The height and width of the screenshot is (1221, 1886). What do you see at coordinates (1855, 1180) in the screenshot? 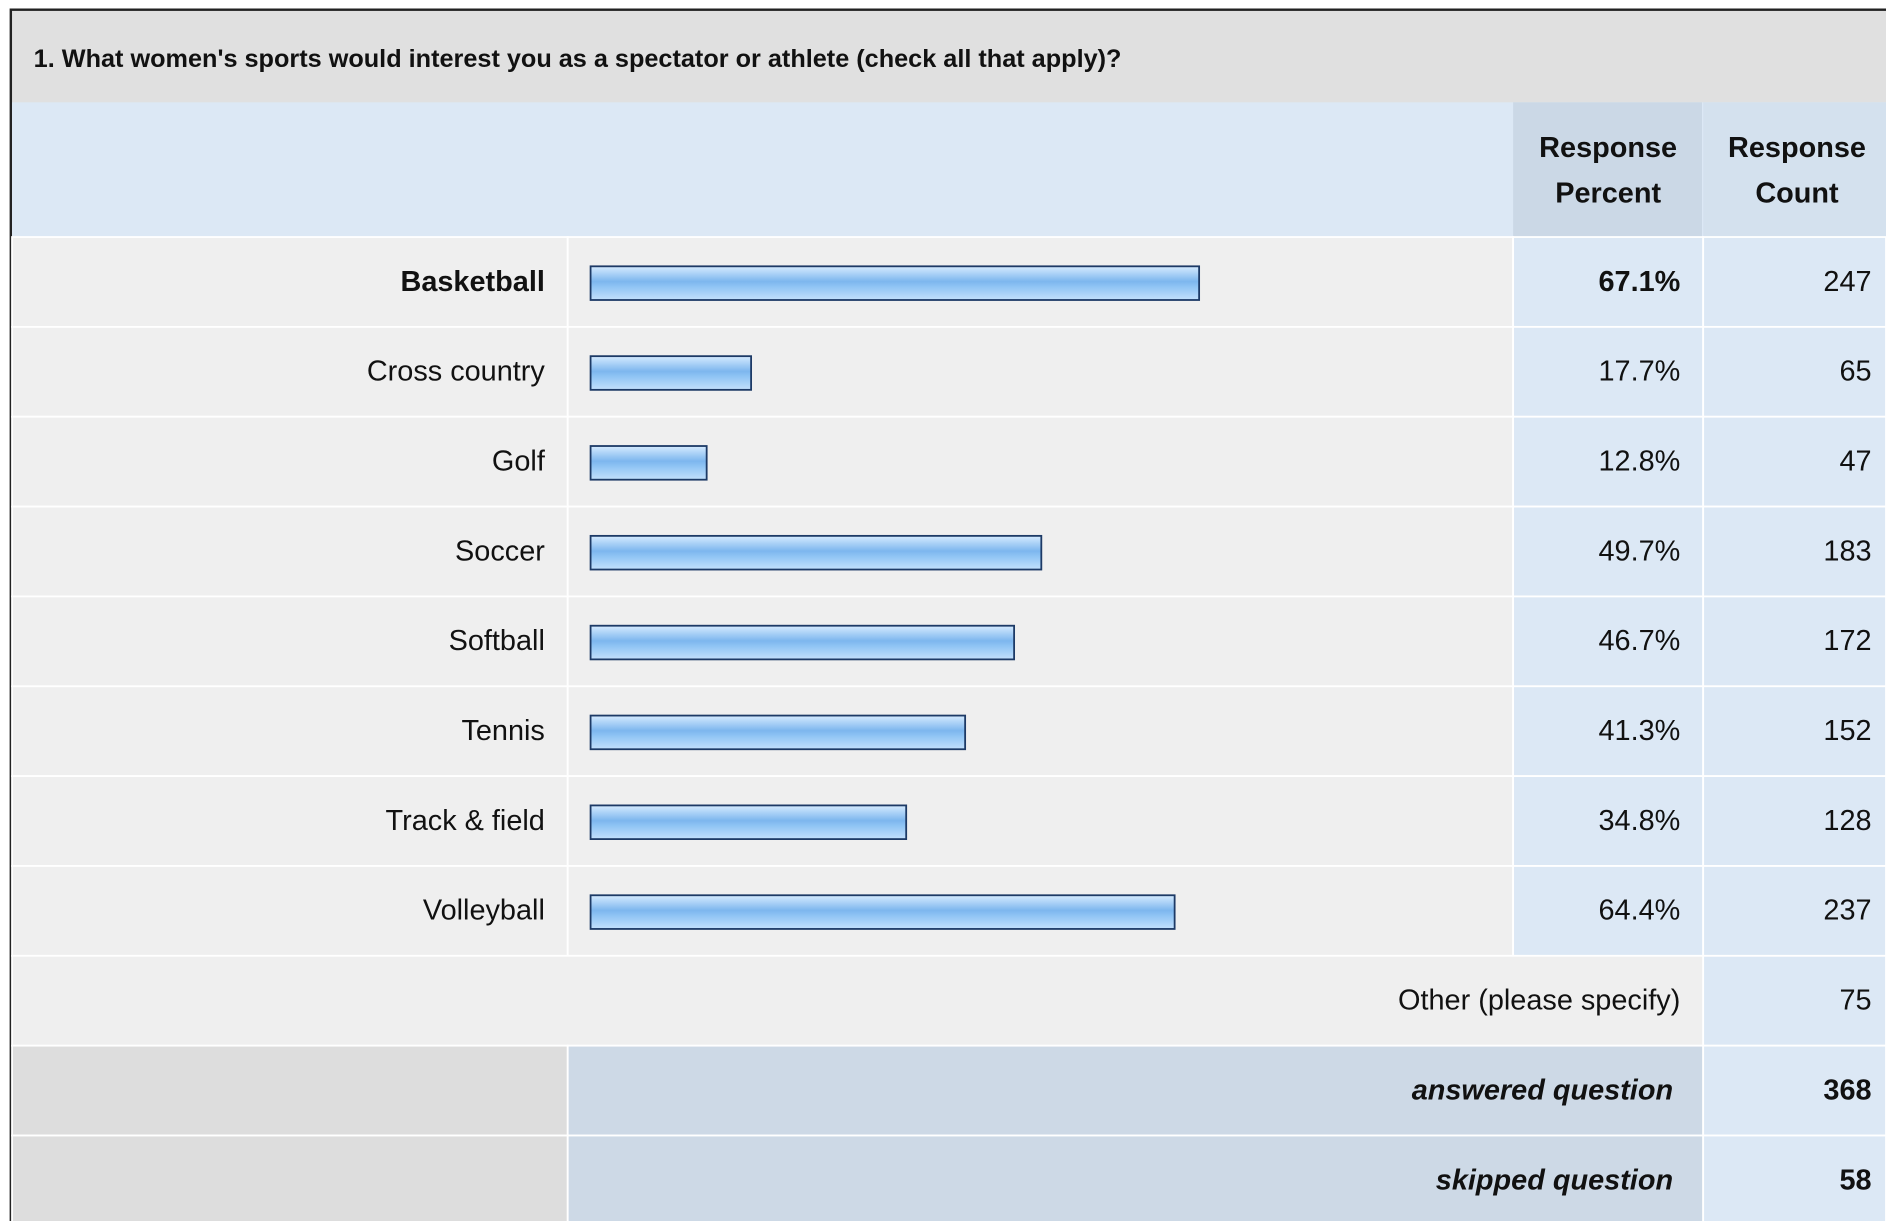
I see `summary-count: 58` at bounding box center [1855, 1180].